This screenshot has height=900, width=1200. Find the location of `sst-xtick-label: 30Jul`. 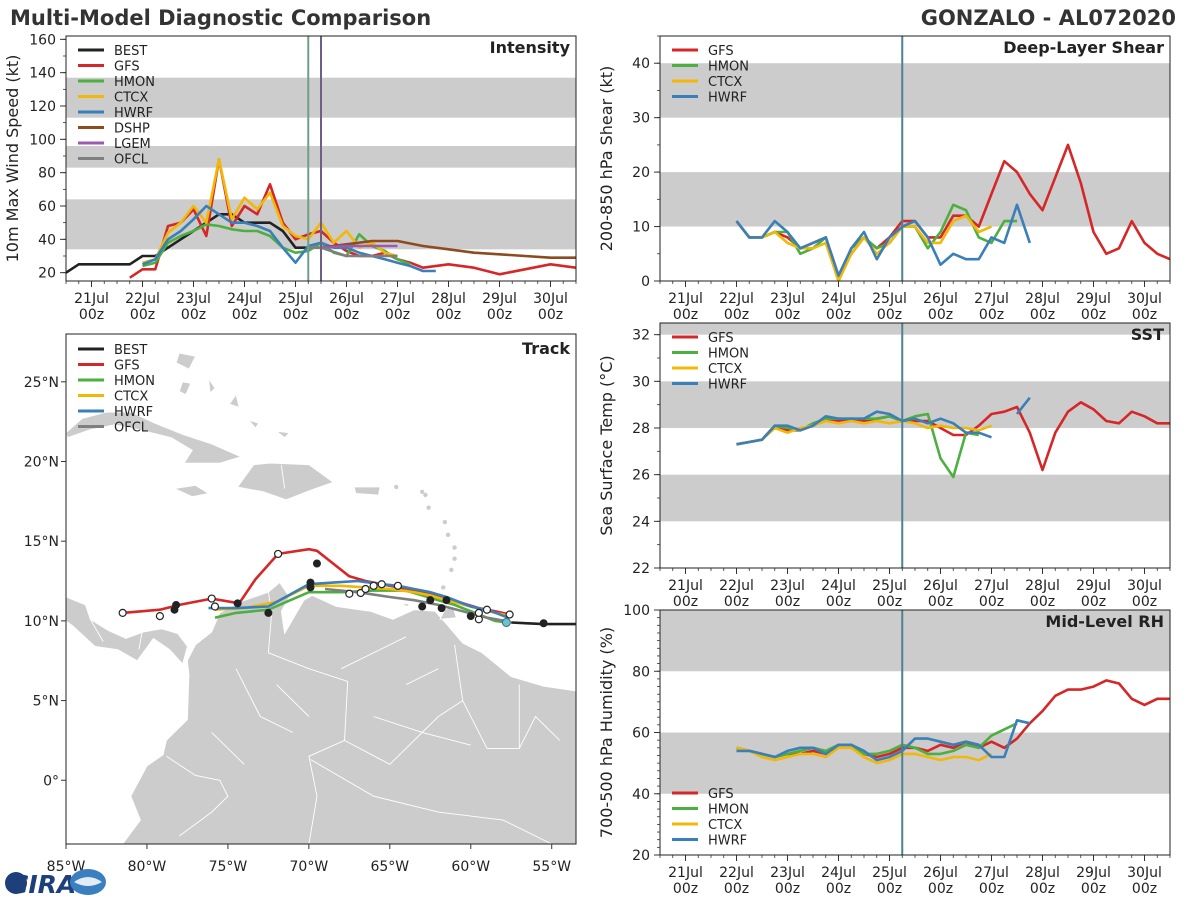

sst-xtick-label: 30Jul is located at coordinates (1144, 586).